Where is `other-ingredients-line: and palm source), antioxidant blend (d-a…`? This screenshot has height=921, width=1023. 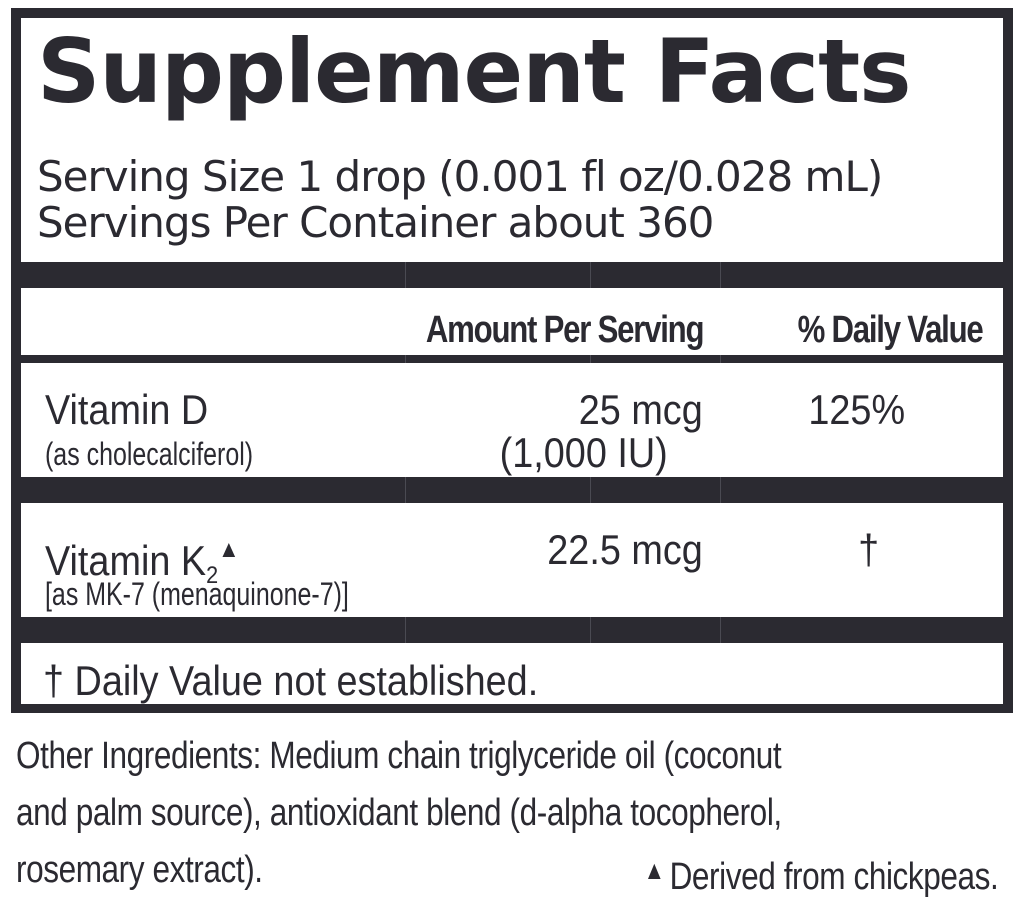
other-ingredients-line: and palm source), antioxidant blend (d-a… is located at coordinates (399, 813).